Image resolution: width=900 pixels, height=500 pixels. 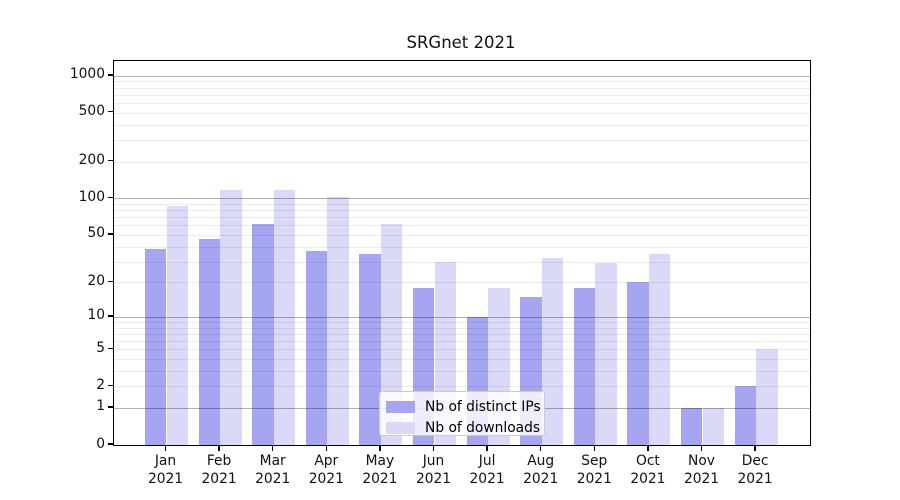 I want to click on x-tick-mark-sep, so click(x=594, y=448).